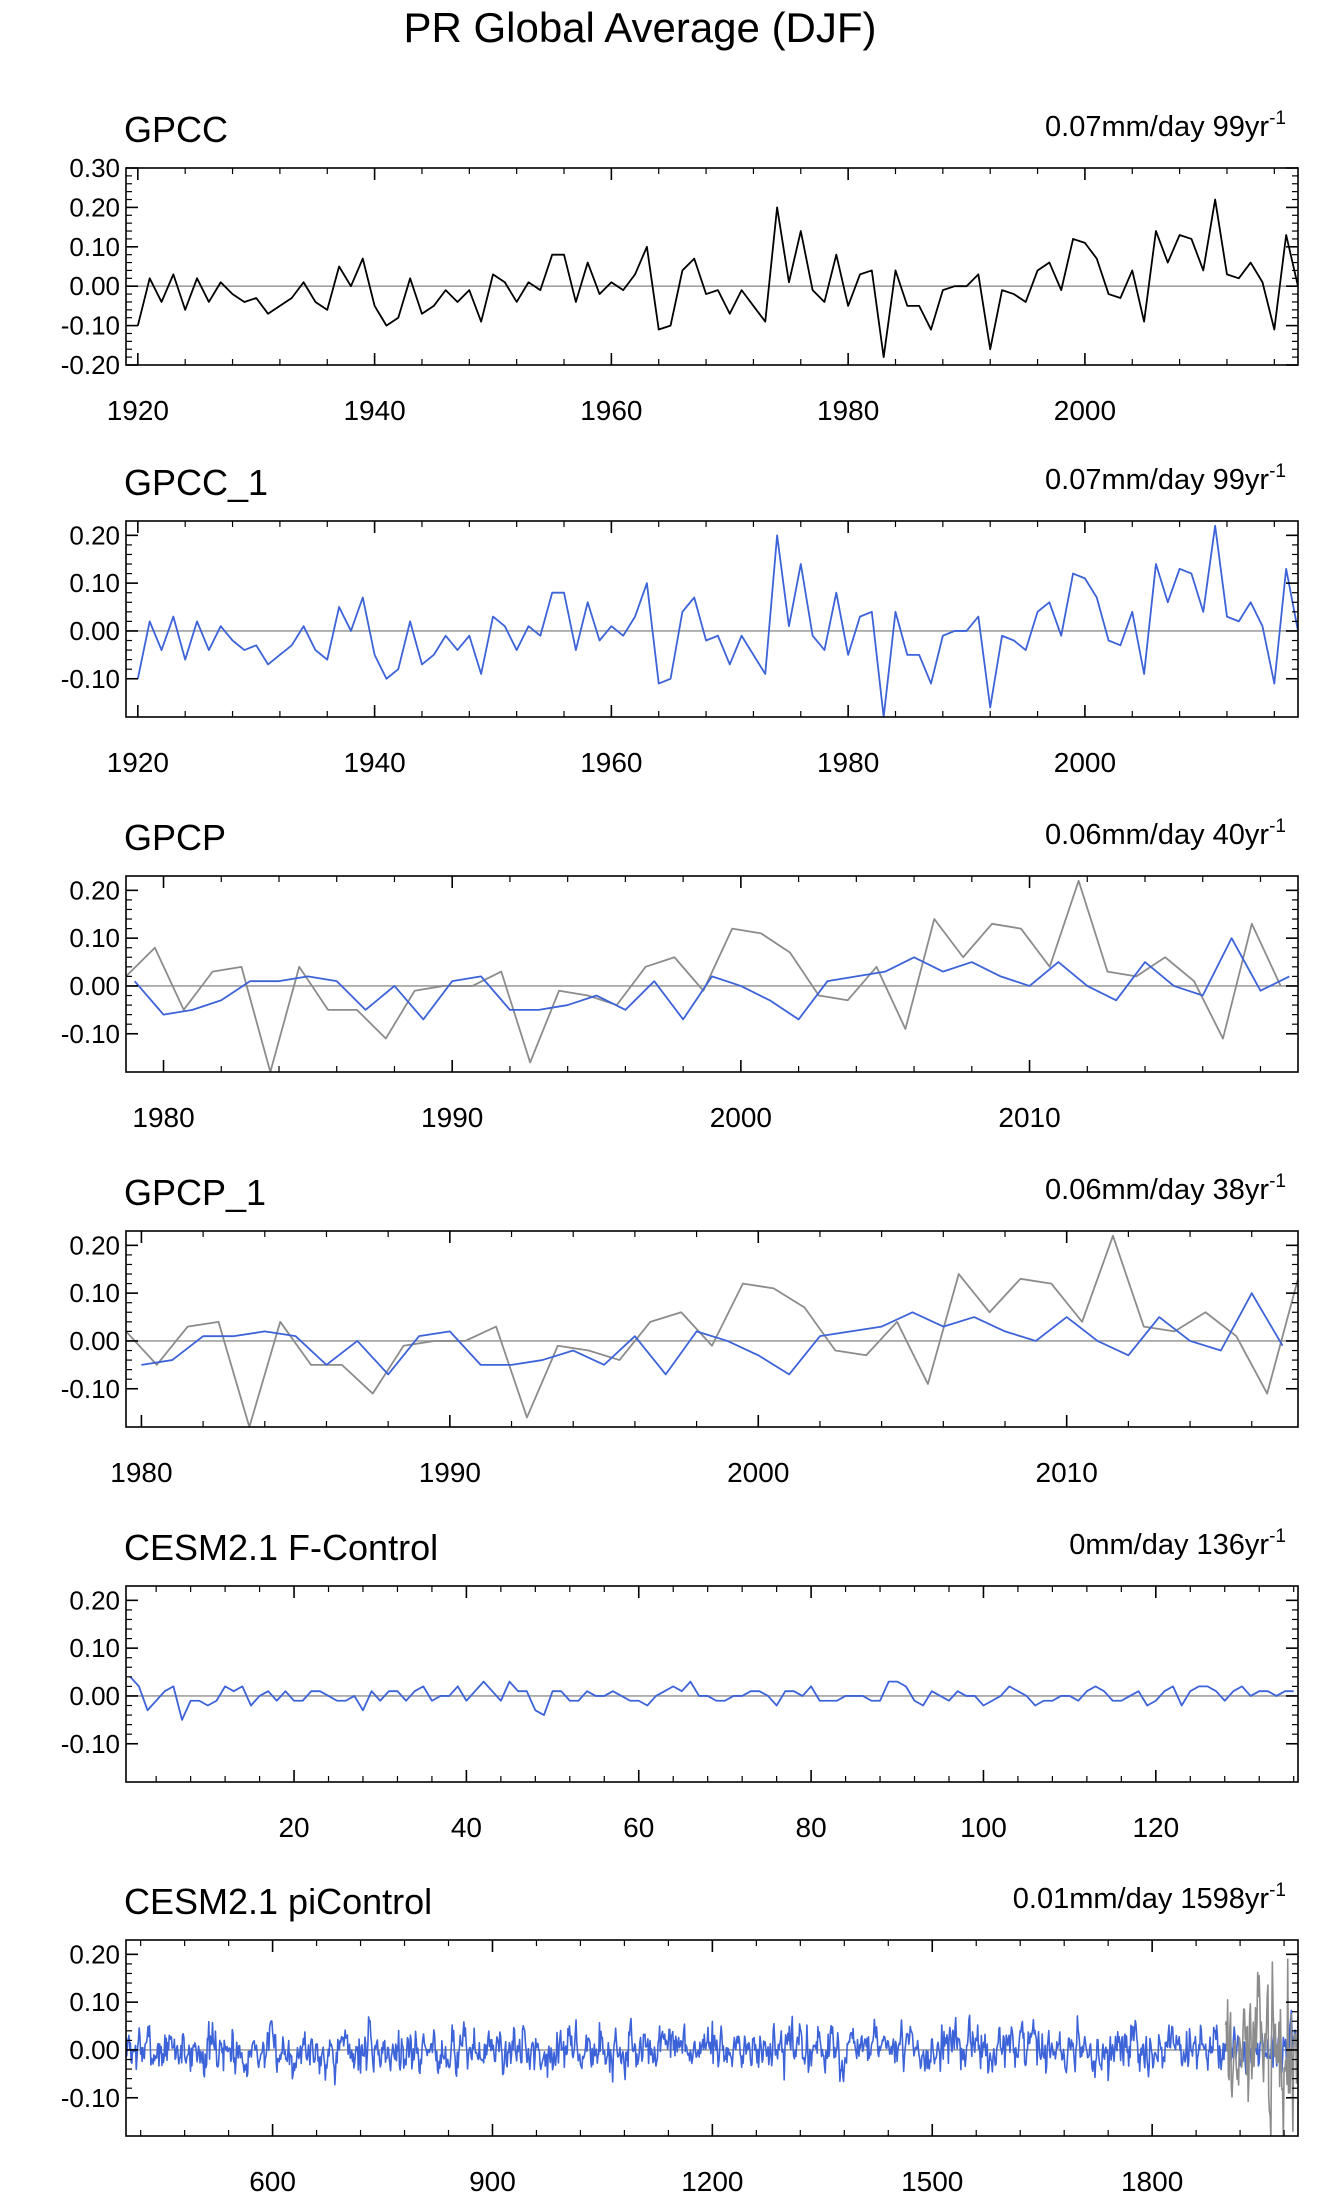 This screenshot has height=2212, width=1330. I want to click on series-line-cesm2-1-f-control, so click(711, 1698).